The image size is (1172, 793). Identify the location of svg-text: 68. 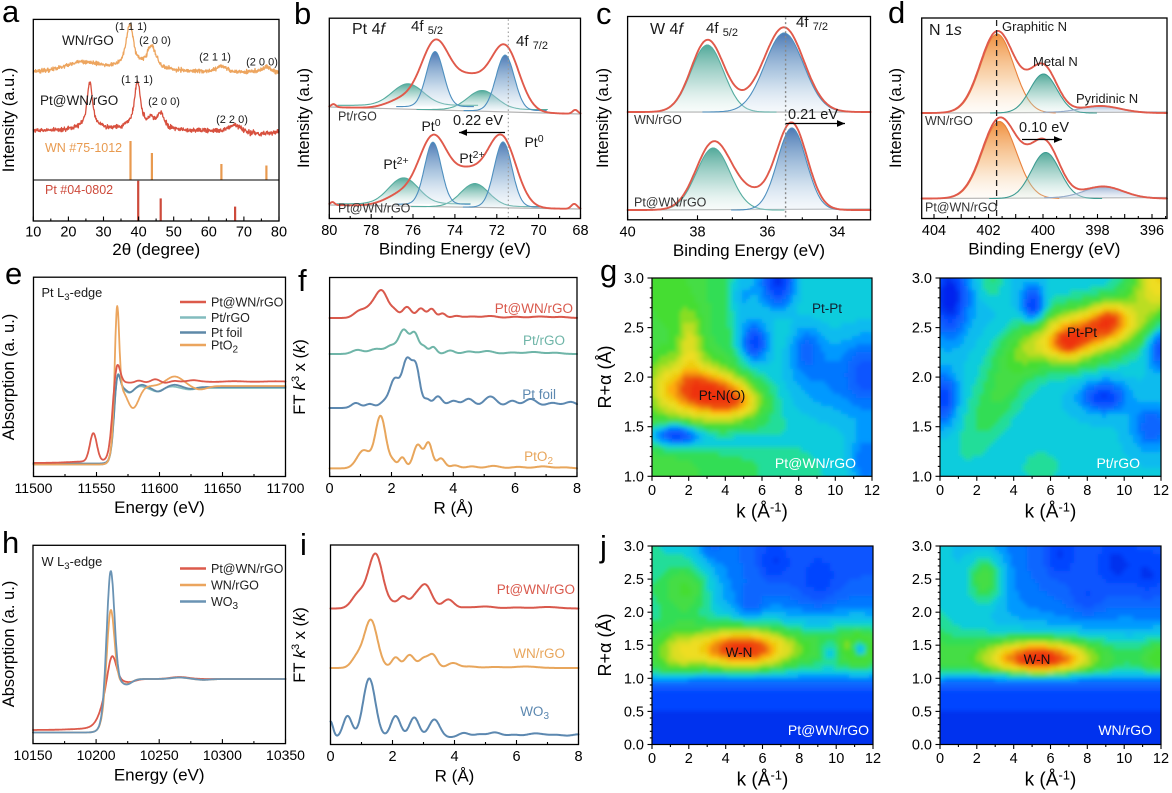
(580, 231).